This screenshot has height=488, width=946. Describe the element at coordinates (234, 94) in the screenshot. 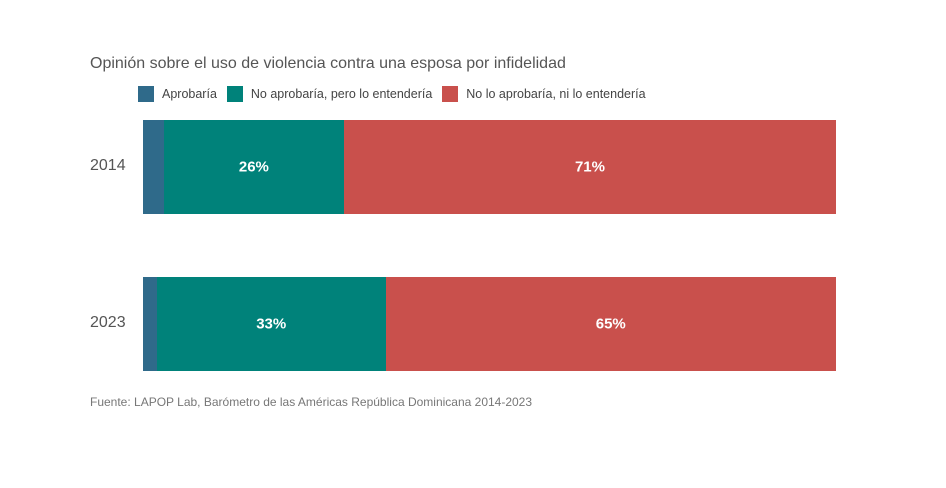

I see `legend-swatch-no-aprobaria-entenderia` at that location.